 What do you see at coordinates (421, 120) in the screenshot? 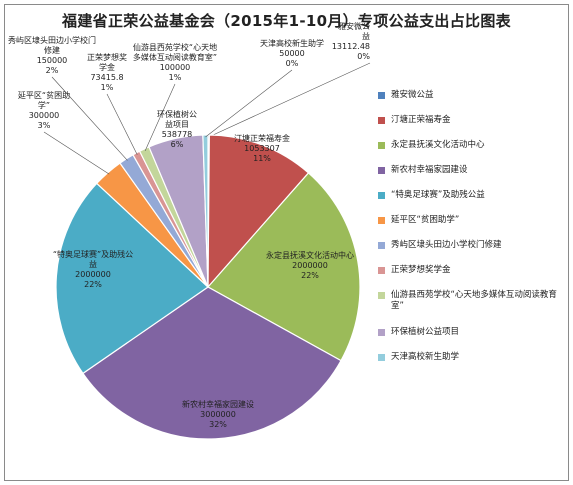
I see `legend-label: 汀塘正荣福寿金` at bounding box center [421, 120].